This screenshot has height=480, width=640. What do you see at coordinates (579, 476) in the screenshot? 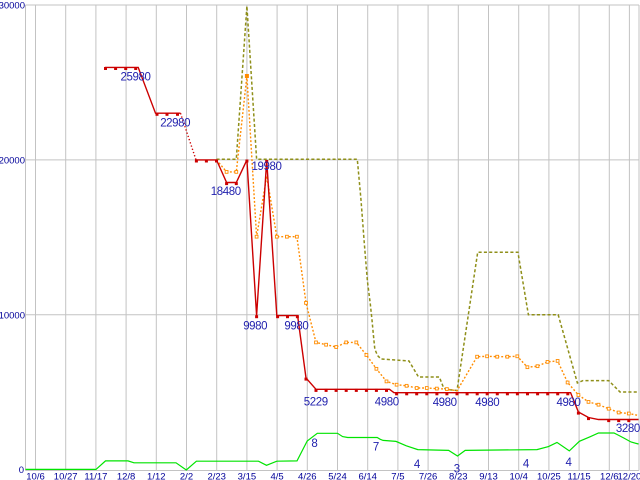
I see `svg-text: 11/15` at bounding box center [579, 476].